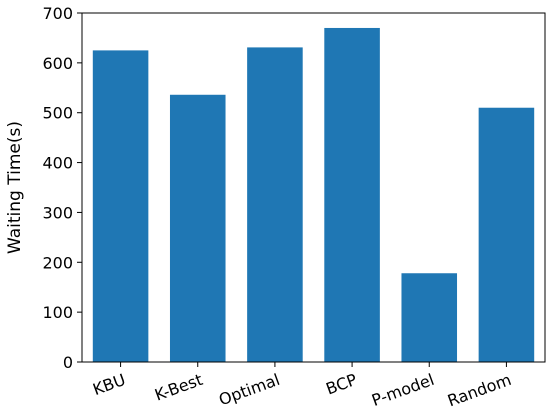  Describe the element at coordinates (57, 312) in the screenshot. I see `y-tick-label: 100` at that location.